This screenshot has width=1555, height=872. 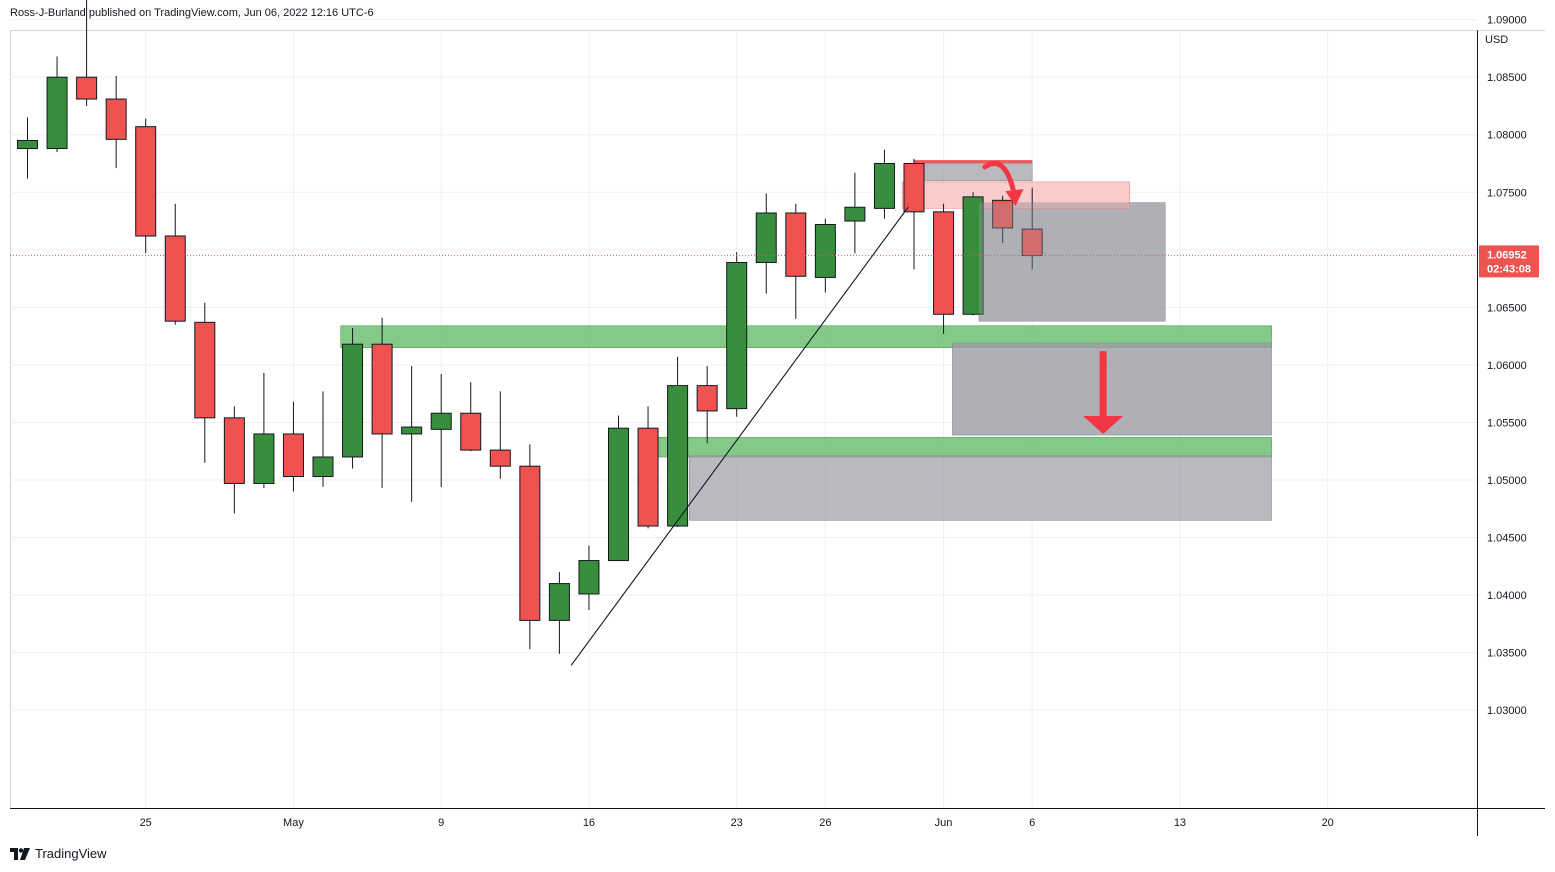 What do you see at coordinates (1511, 419) in the screenshot?
I see `price-axis` at bounding box center [1511, 419].